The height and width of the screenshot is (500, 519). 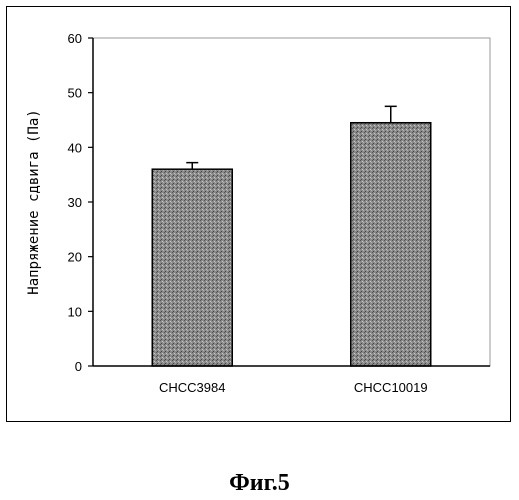 What do you see at coordinates (391, 244) in the screenshot?
I see `bar-chcc10019` at bounding box center [391, 244].